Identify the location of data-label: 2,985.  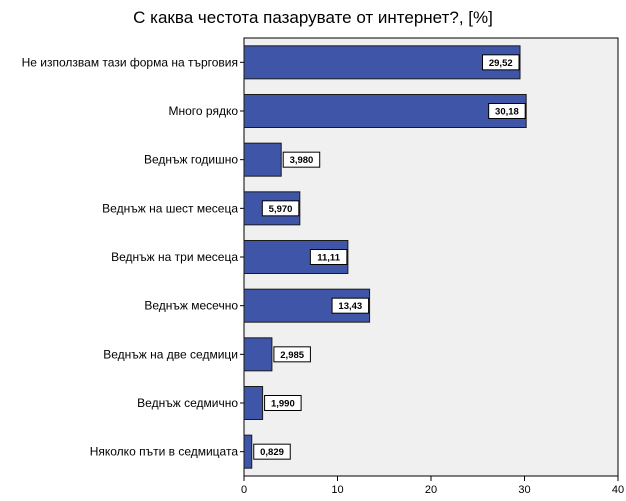
(292, 355).